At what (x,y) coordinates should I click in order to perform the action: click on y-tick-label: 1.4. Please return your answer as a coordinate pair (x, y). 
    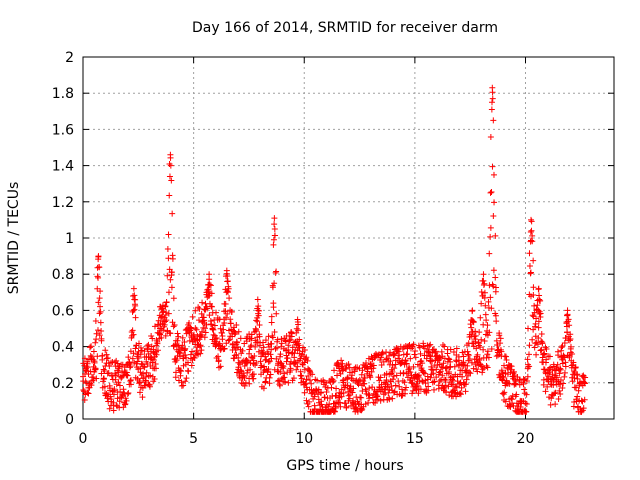
    Looking at the image, I should click on (63, 167).